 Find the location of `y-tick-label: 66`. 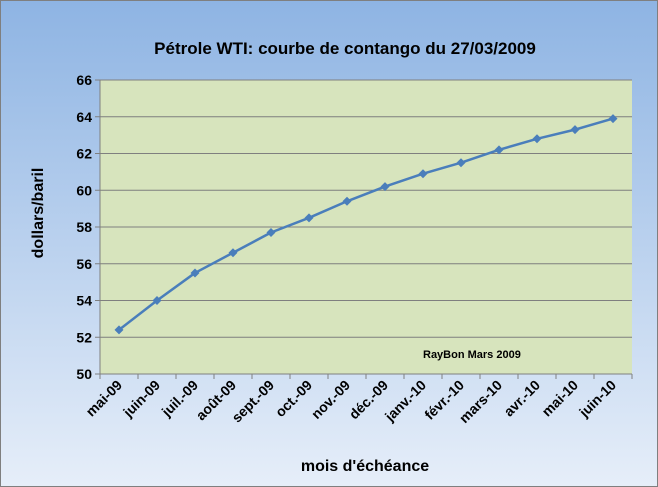

y-tick-label: 66 is located at coordinates (84, 80).